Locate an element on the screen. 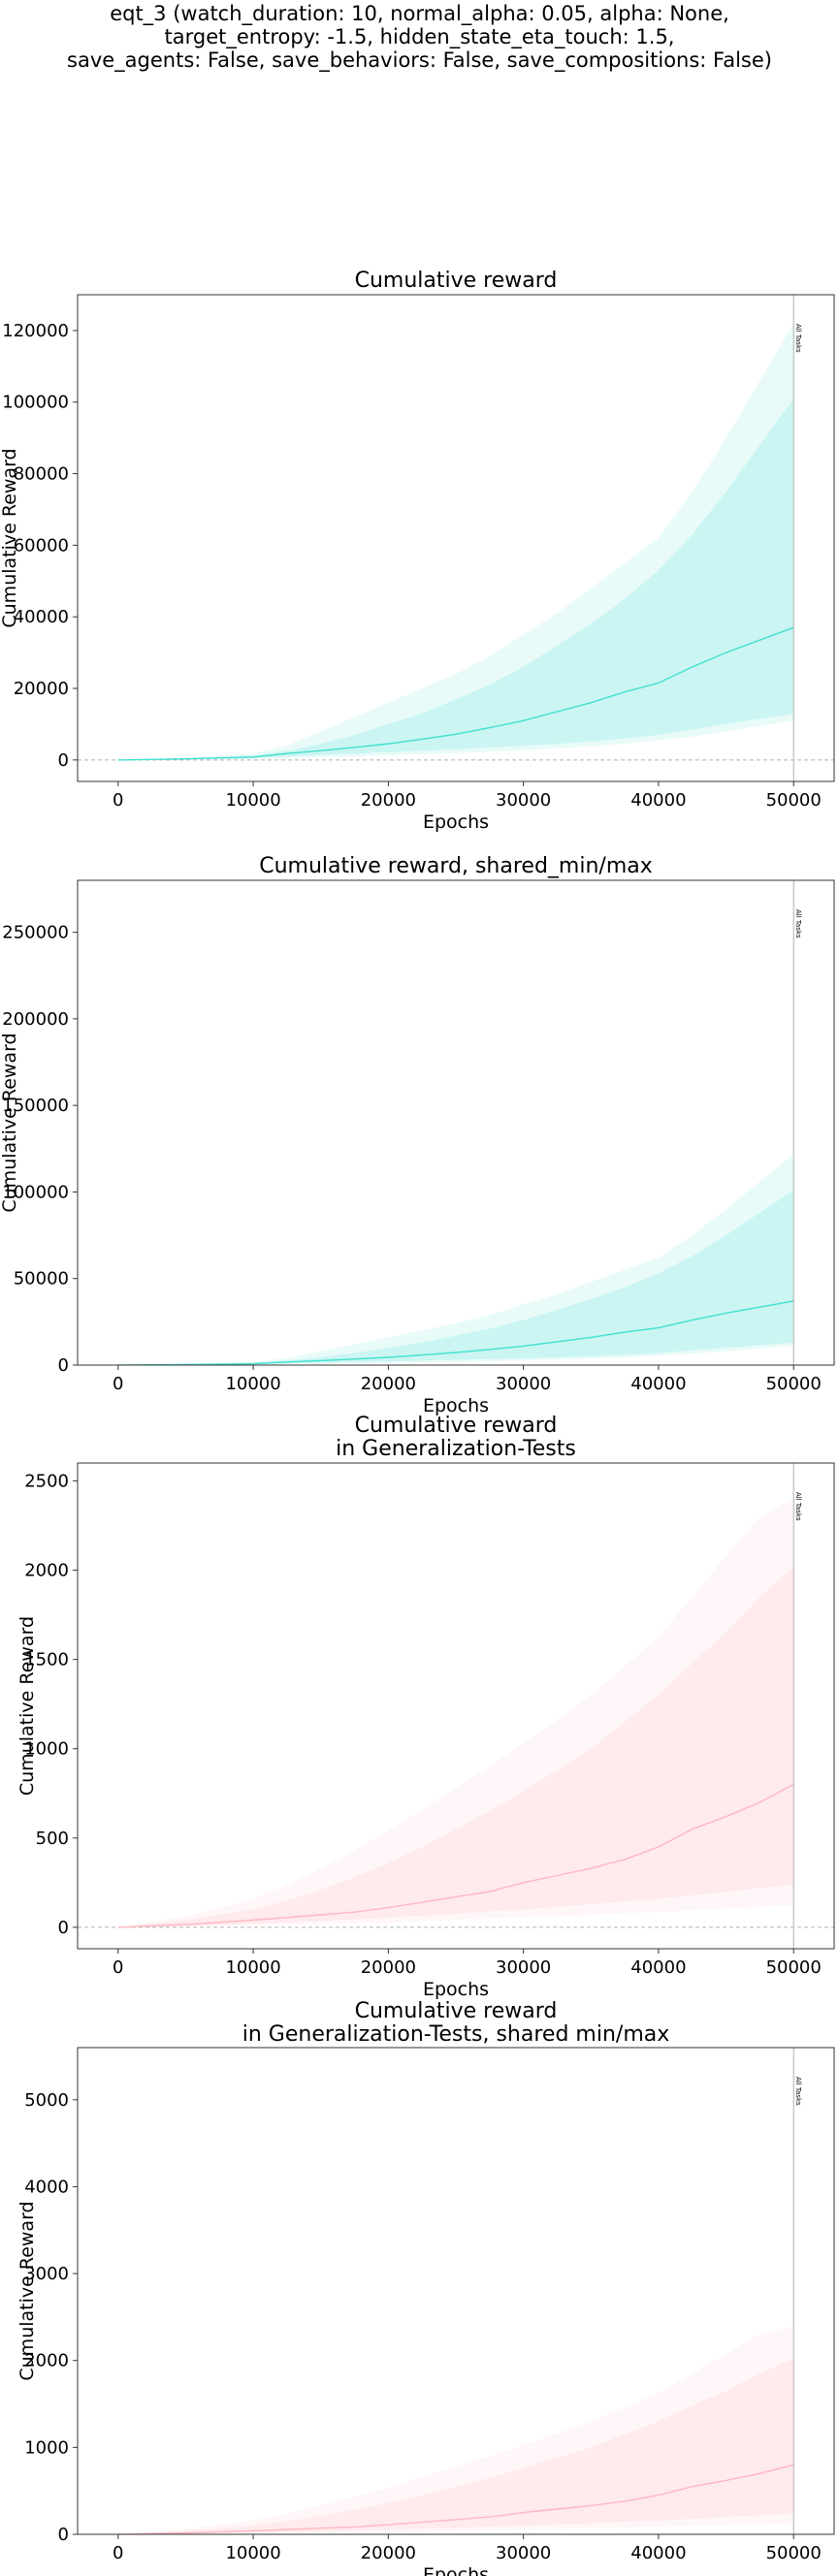 The height and width of the screenshot is (2576, 839). y-tick-label: 40000 is located at coordinates (41, 617).